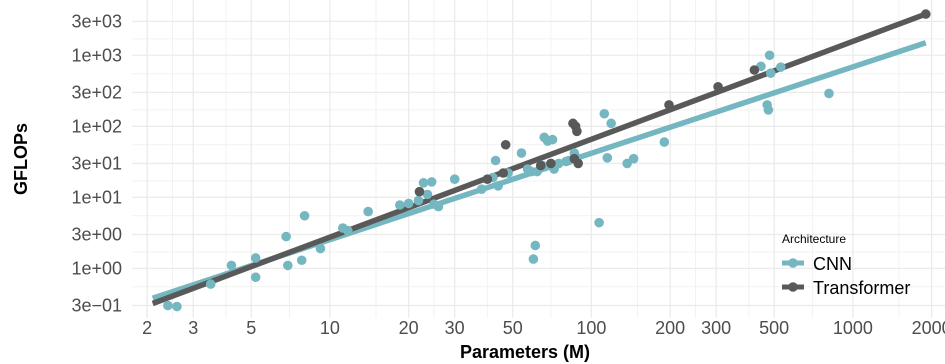 This screenshot has width=945, height=364. I want to click on x-tick-label: 1000, so click(853, 328).